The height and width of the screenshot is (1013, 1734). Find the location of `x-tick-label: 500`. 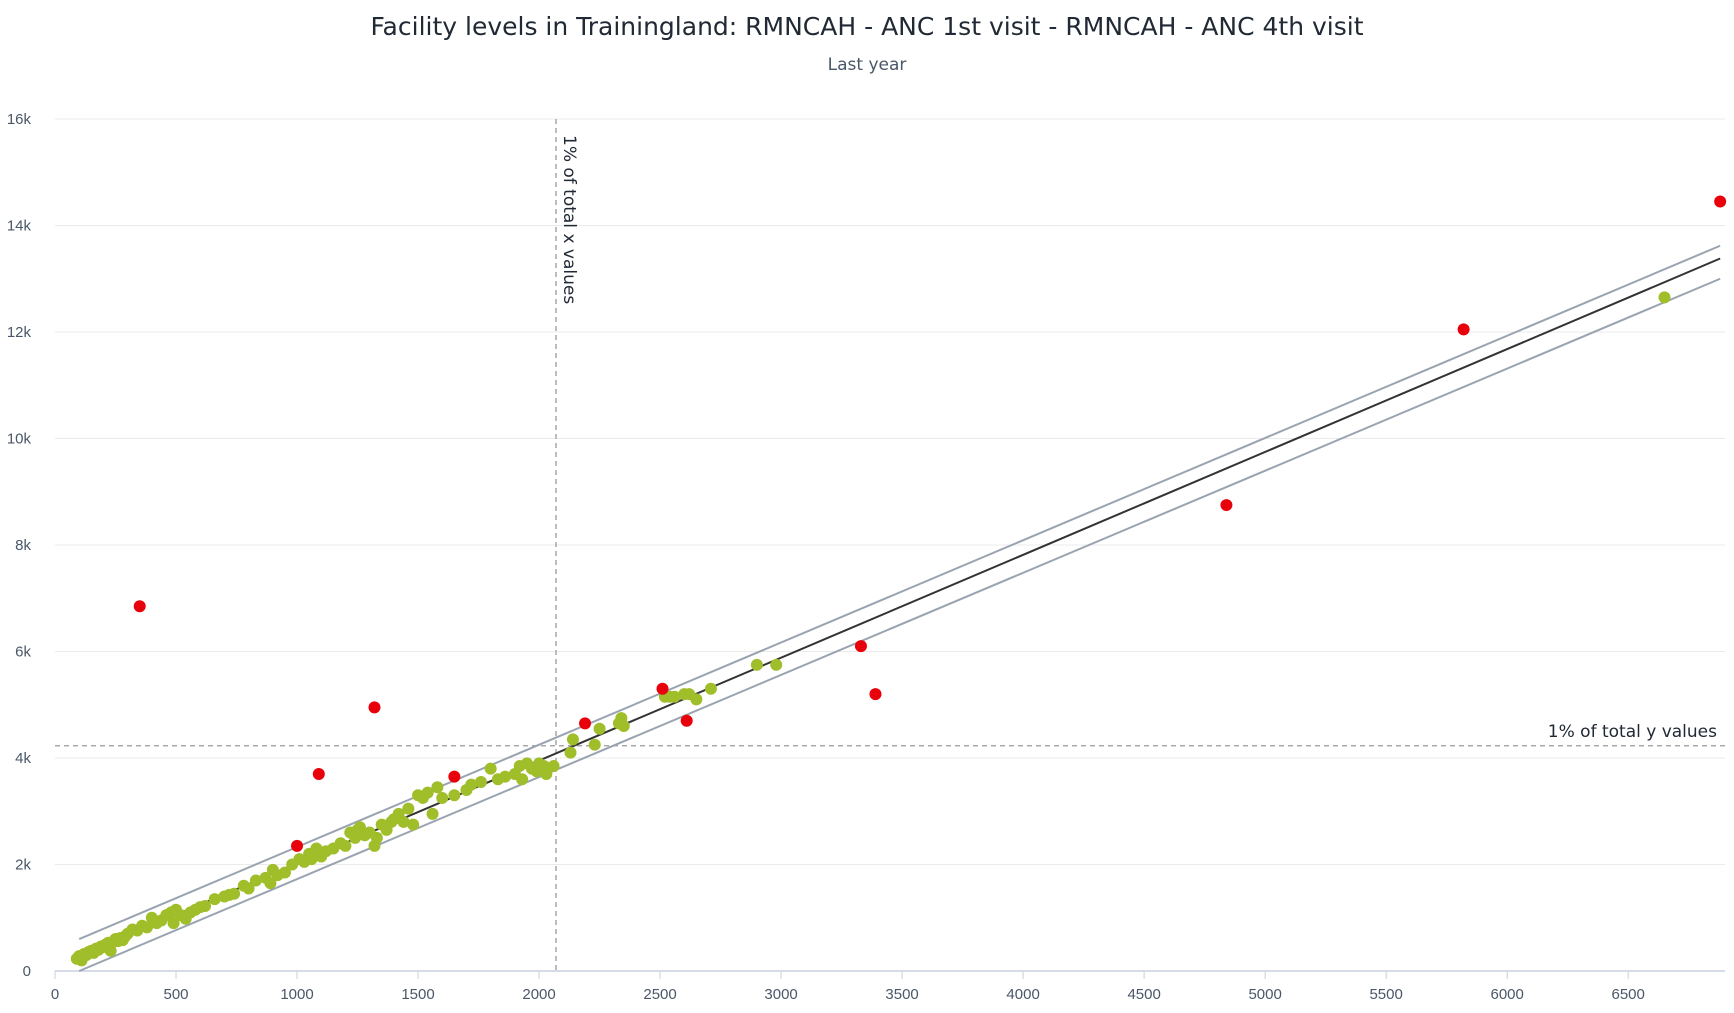

x-tick-label: 500 is located at coordinates (175, 994).